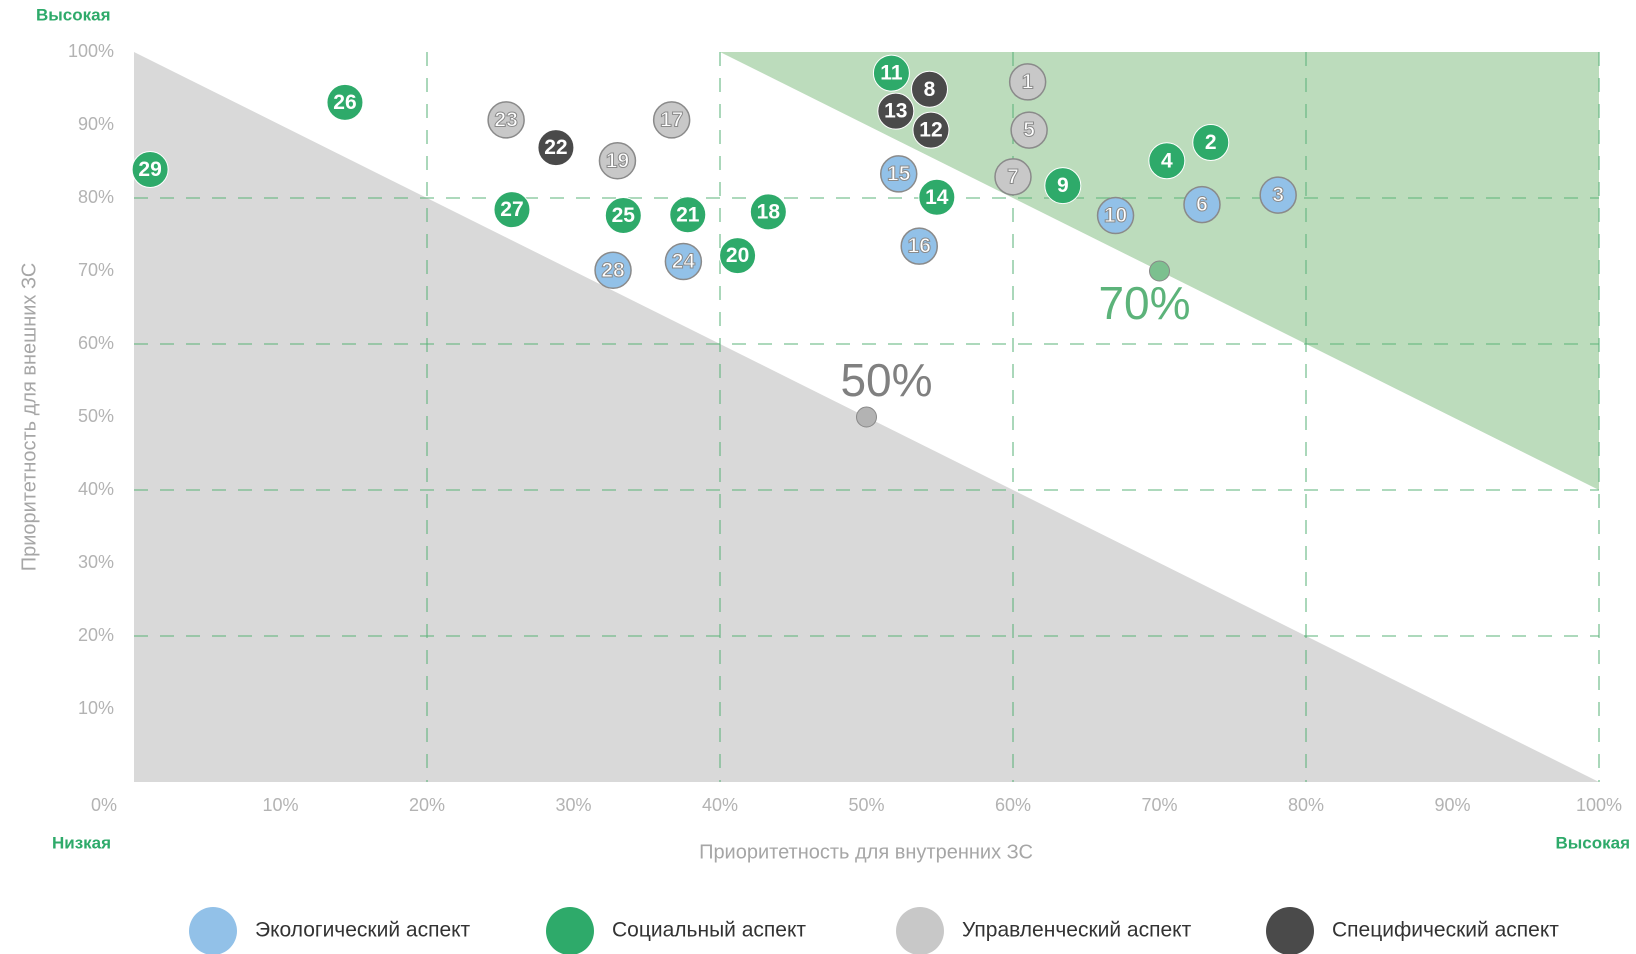  Describe the element at coordinates (81, 842) in the screenshot. I see `x-low-label: Низкая` at that location.